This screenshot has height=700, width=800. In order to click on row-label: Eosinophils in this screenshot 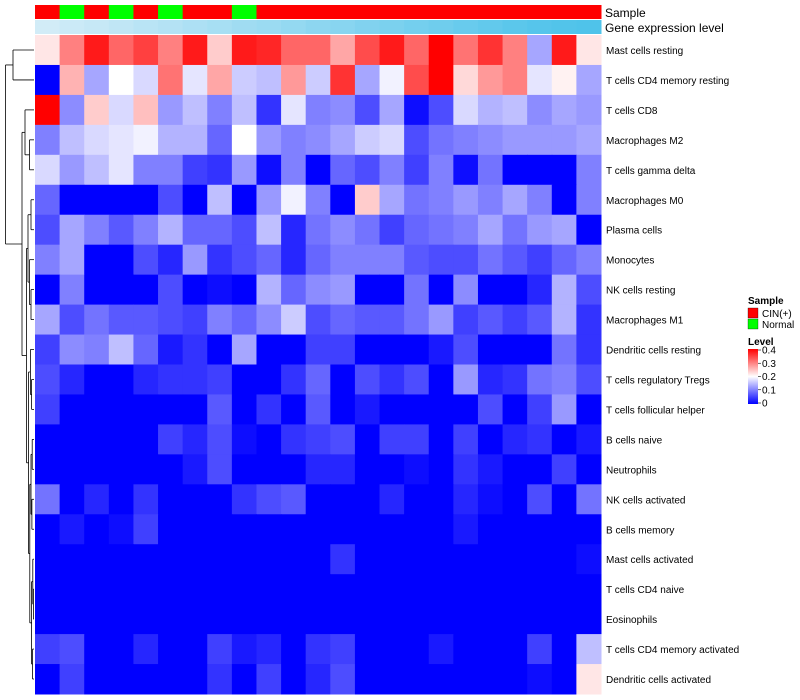, I will do `click(631, 620)`.